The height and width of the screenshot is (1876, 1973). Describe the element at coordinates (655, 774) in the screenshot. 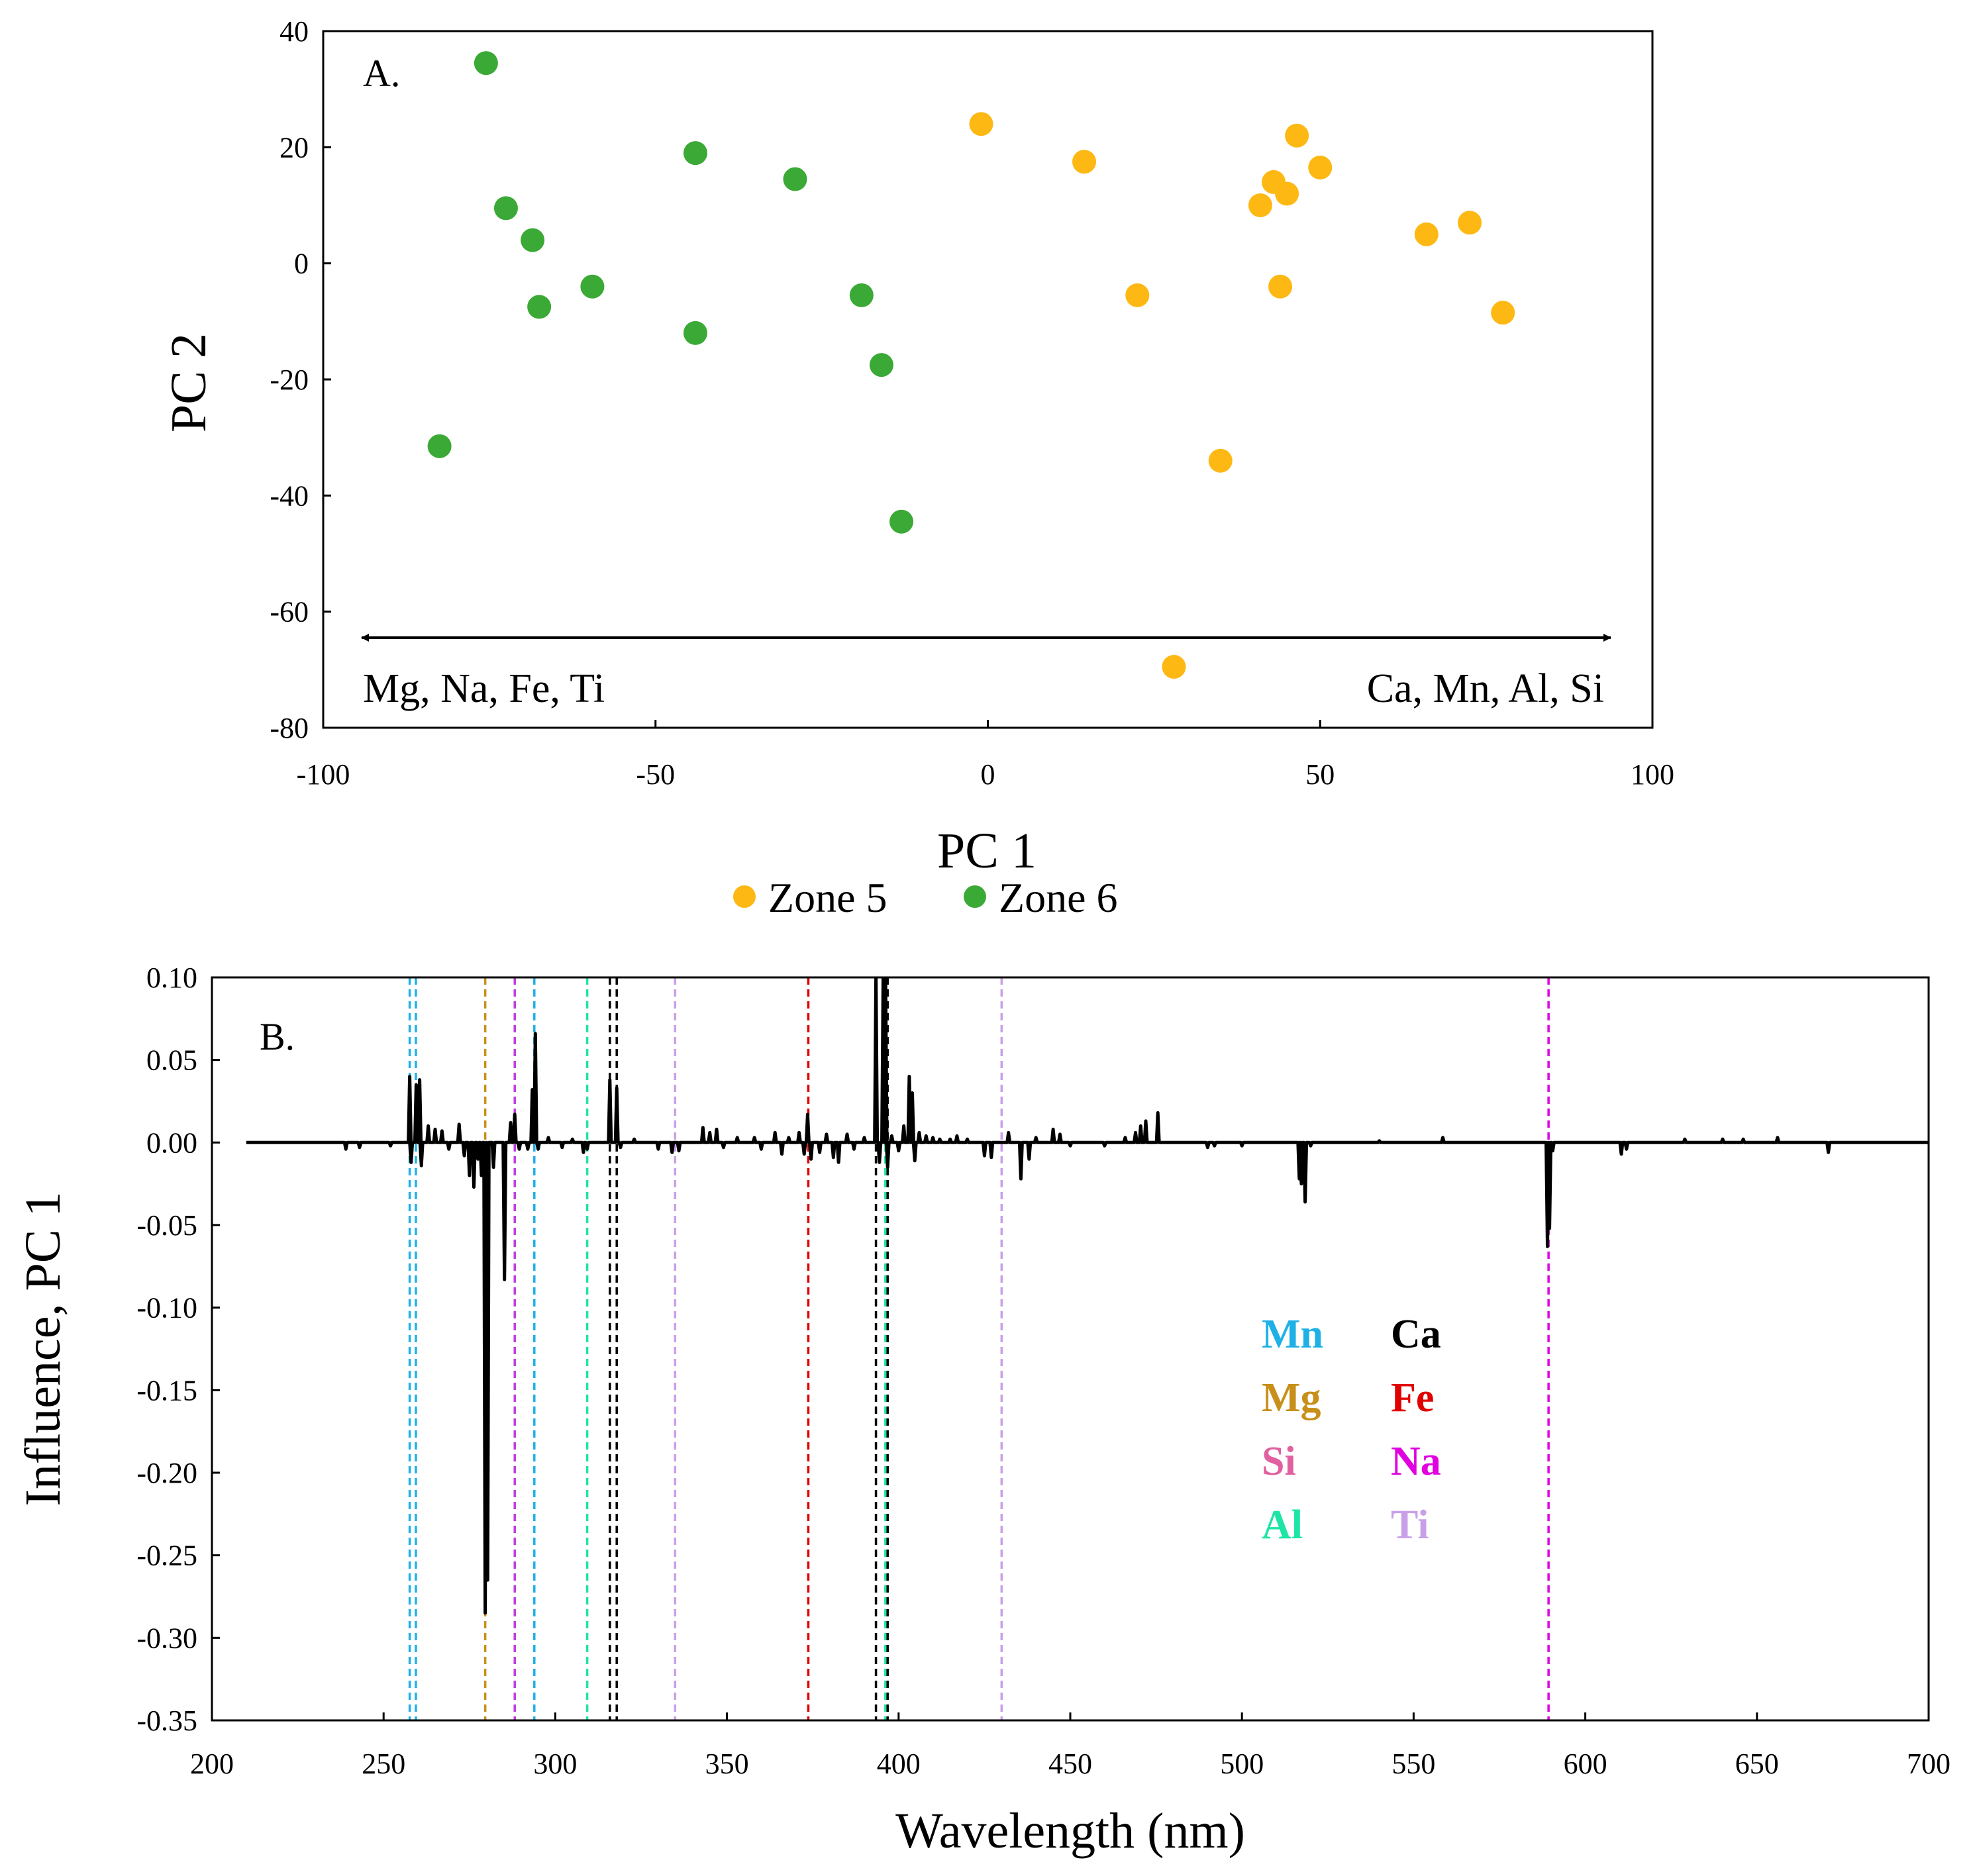

I see `panel-a-xtick-label: -50` at that location.